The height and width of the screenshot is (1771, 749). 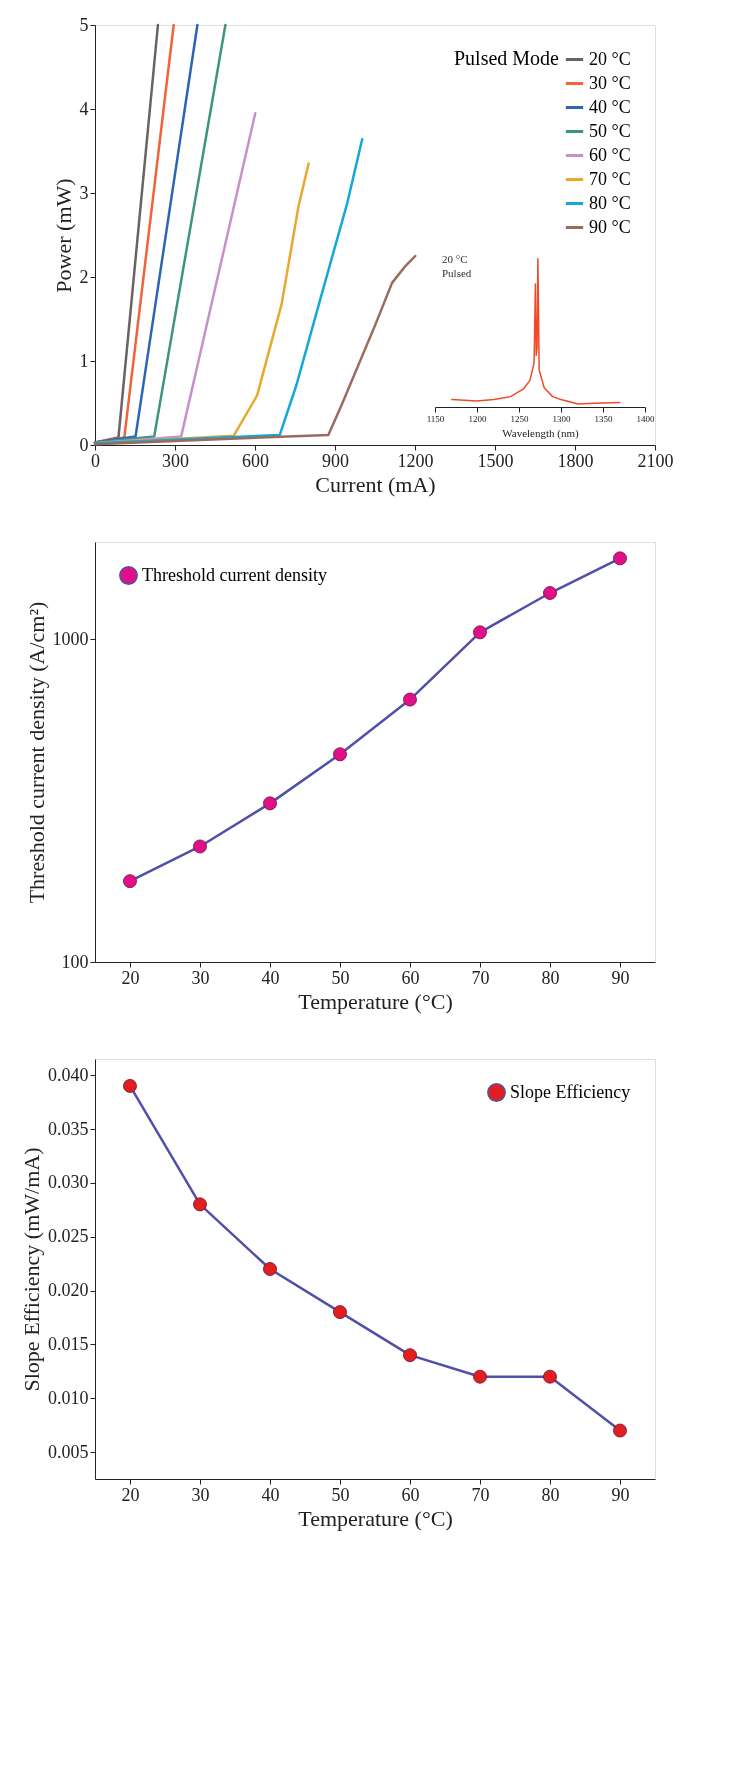 What do you see at coordinates (234, 574) in the screenshot?
I see `legend-label: Threshold current density` at bounding box center [234, 574].